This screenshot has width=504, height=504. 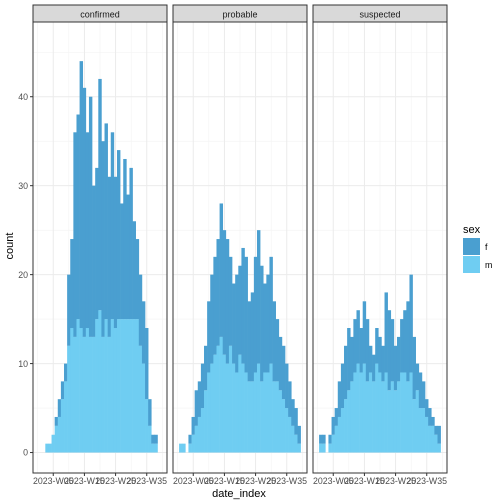 What do you see at coordinates (53, 481) in the screenshot?
I see `x-tick-label: 2023-W05` at bounding box center [53, 481].